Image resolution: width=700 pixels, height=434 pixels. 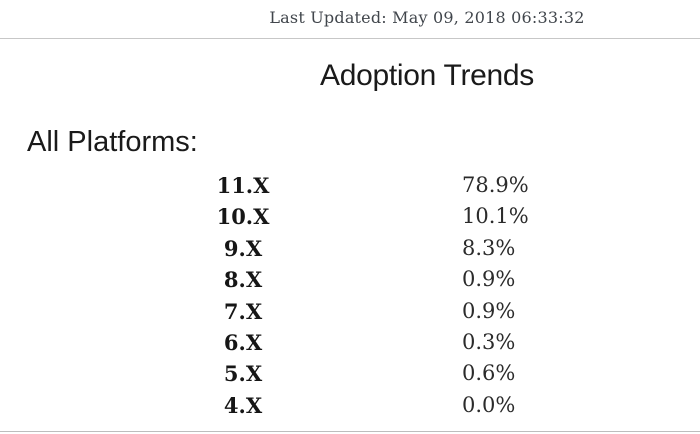 I want to click on version-label: 10.X, so click(x=243, y=217).